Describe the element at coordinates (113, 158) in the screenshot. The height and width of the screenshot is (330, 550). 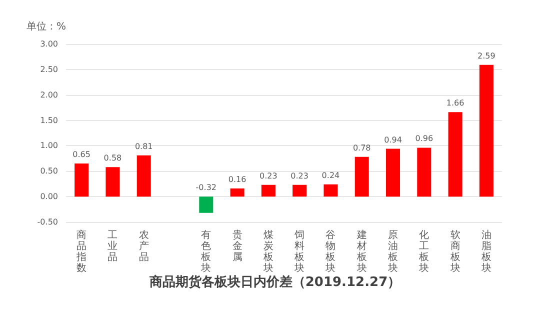
I see `data-label: 0.58` at that location.